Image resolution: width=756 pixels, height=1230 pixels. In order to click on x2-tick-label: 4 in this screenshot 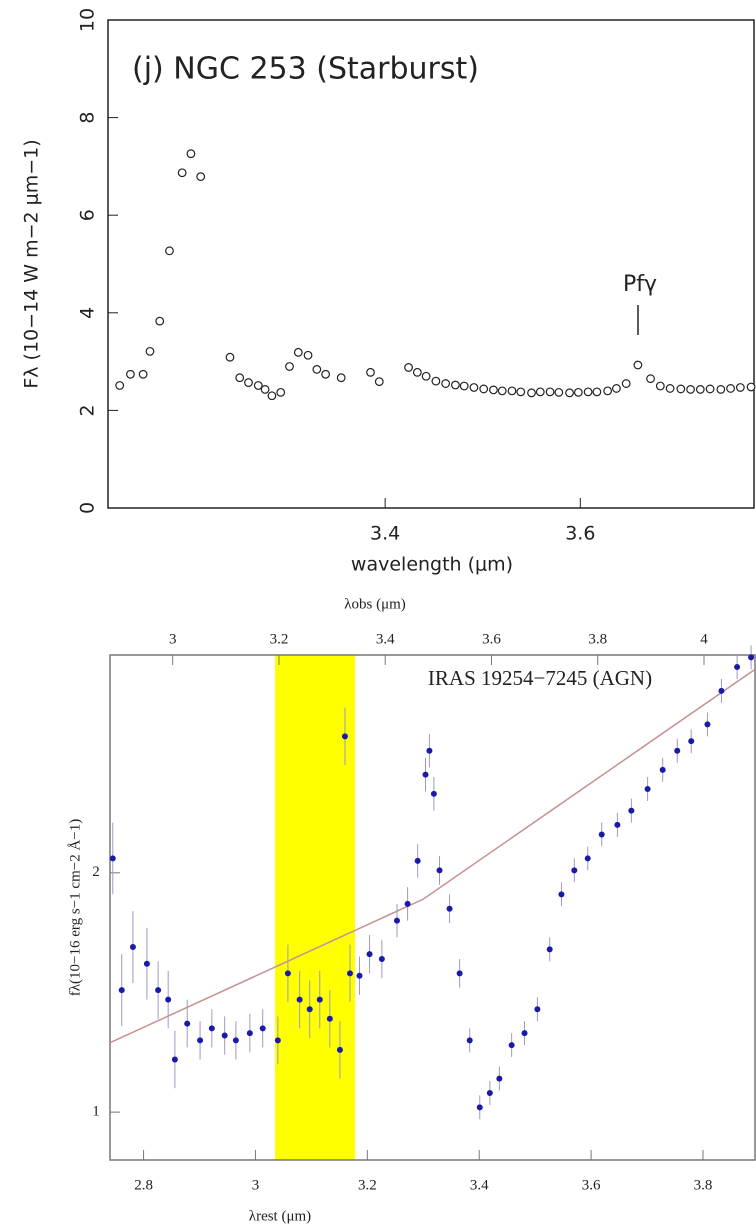, I will do `click(704, 639)`.